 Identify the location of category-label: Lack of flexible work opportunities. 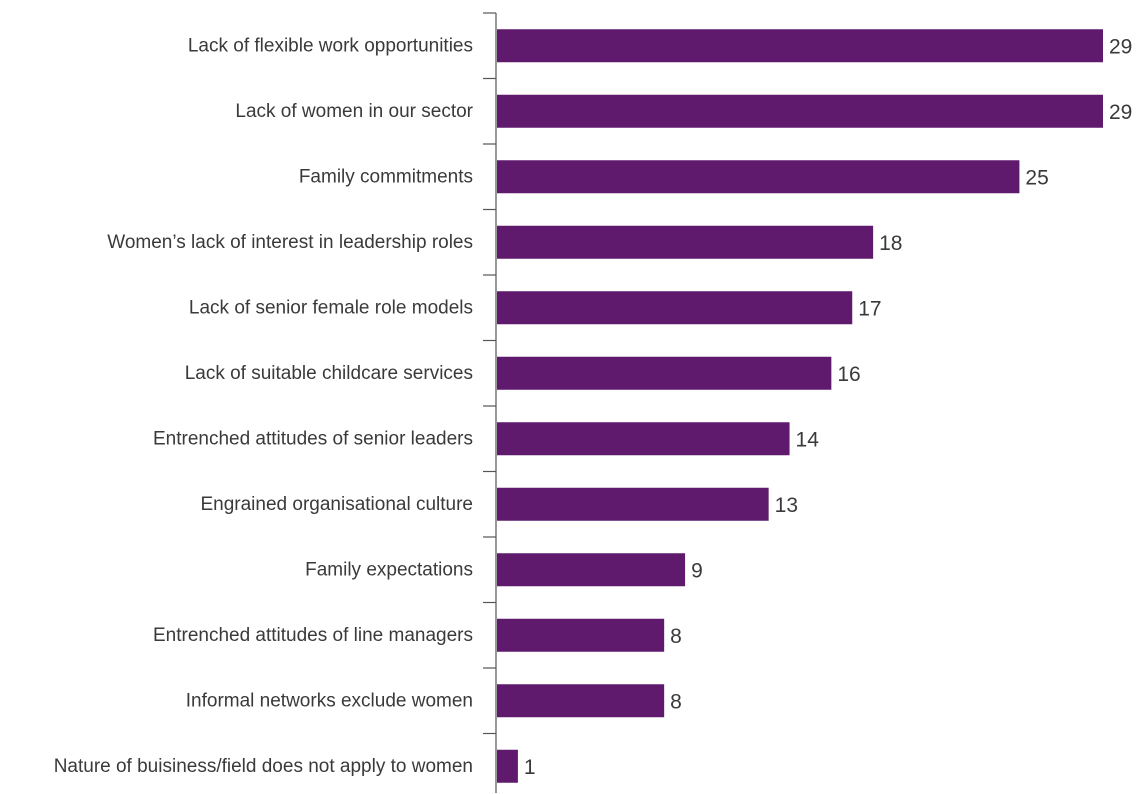
(330, 45).